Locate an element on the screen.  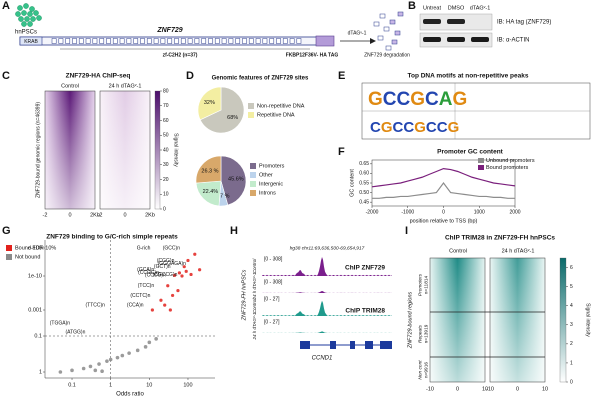
slice-label: 32% is located at coordinates (209, 103).